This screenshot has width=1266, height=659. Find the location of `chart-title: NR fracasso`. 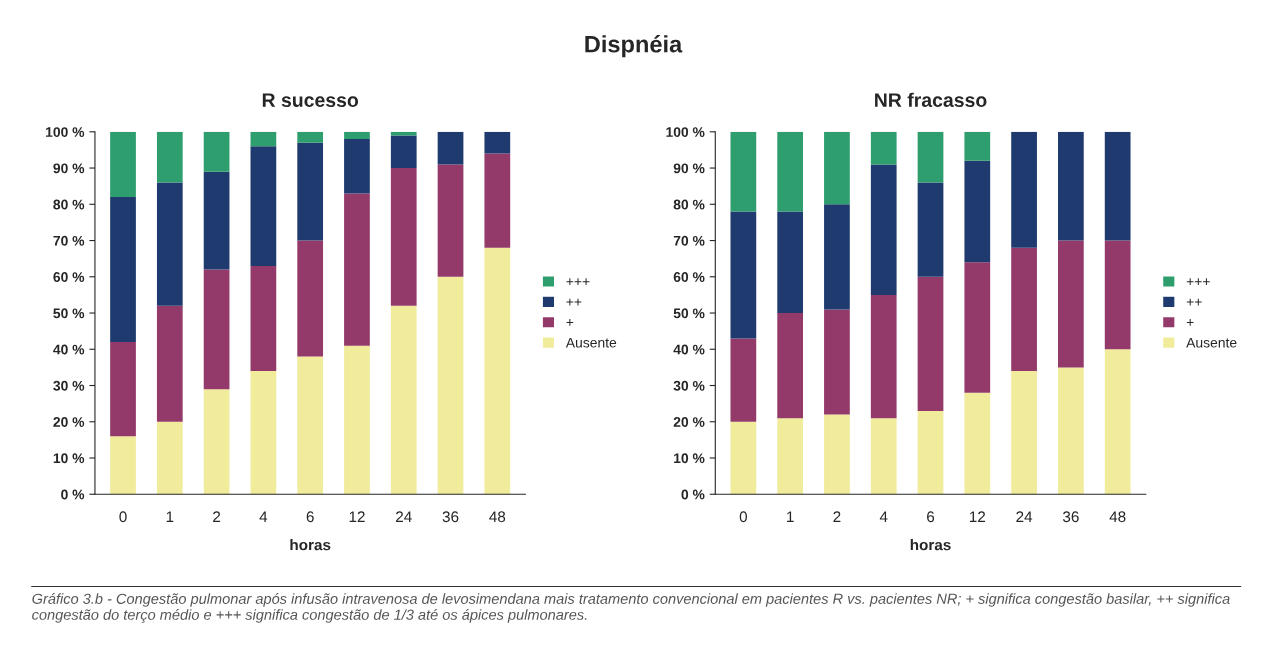

chart-title: NR fracasso is located at coordinates (931, 99).